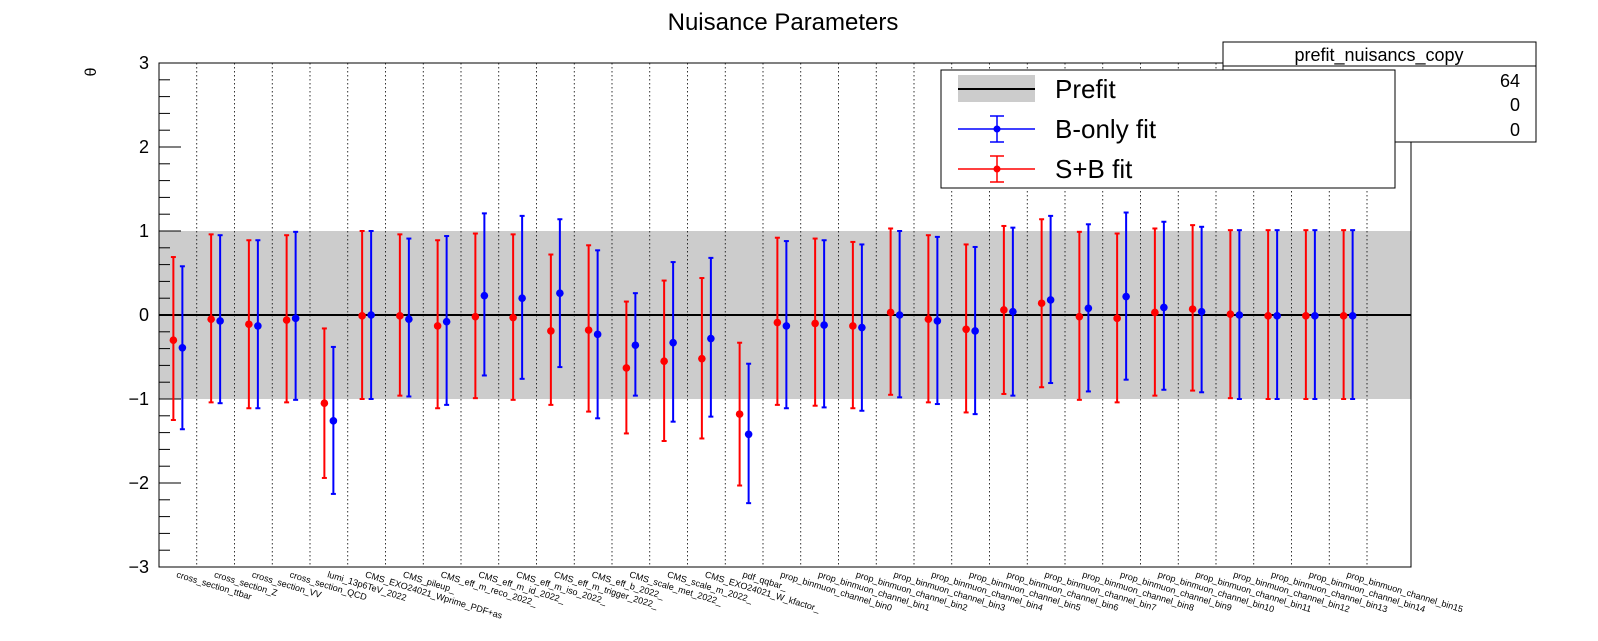  Describe the element at coordinates (996, 129) in the screenshot. I see `legend-b-only-marker` at that location.